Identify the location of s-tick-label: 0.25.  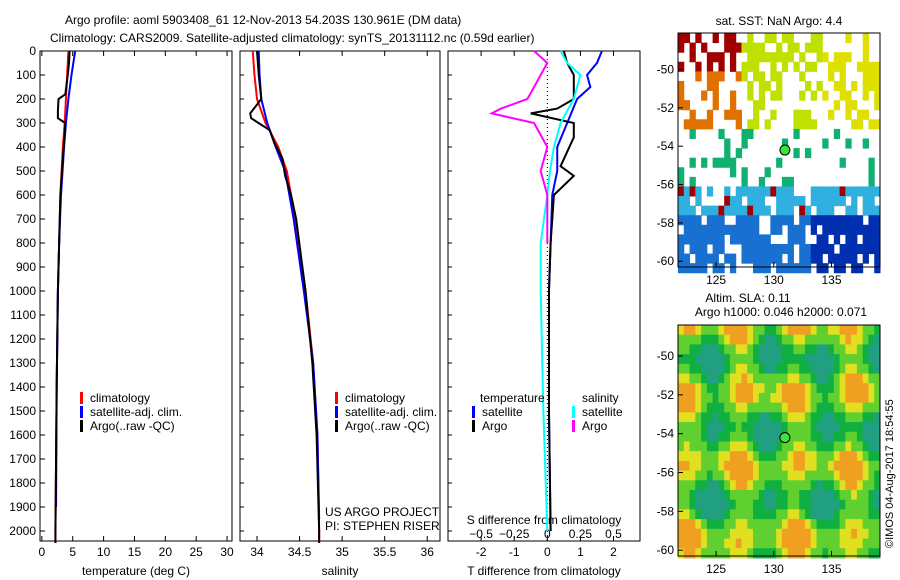
(581, 534).